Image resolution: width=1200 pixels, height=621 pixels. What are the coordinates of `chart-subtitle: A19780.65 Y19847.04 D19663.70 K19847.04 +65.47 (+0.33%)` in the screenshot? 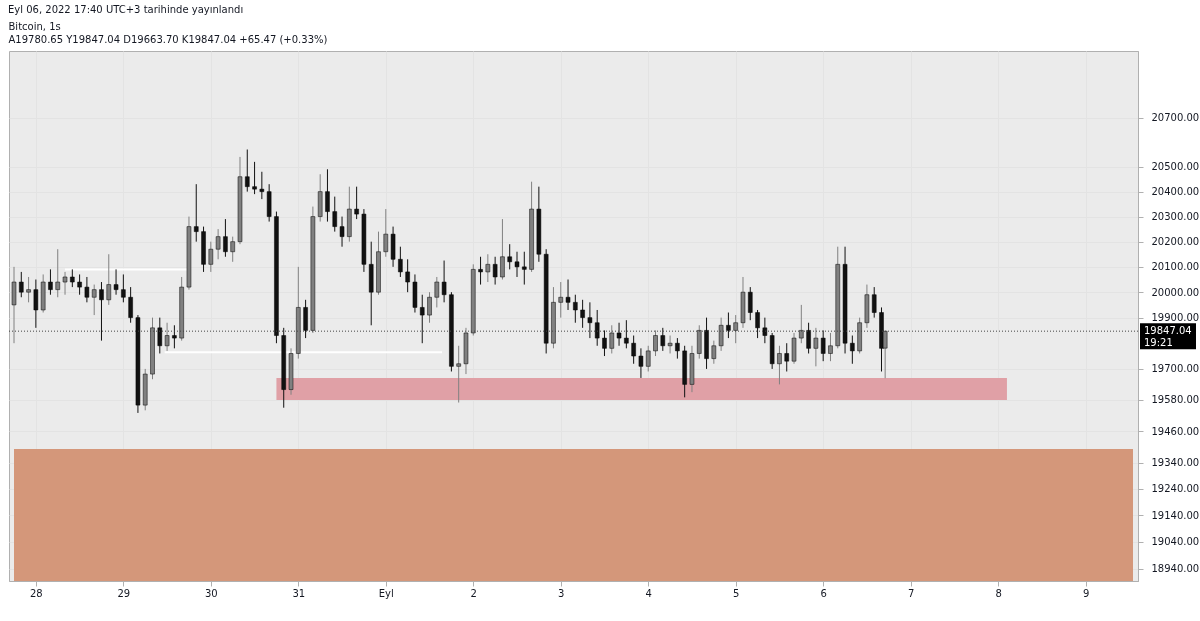 It's located at (168, 39).